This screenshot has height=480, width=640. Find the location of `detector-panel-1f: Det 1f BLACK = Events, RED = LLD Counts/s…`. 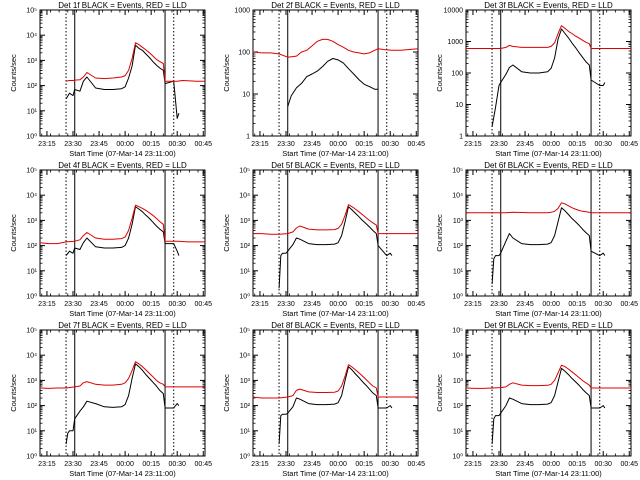

detector-panel-1f: Det 1f BLACK = Events, RED = LLD Counts/s… is located at coordinates (110, 79).